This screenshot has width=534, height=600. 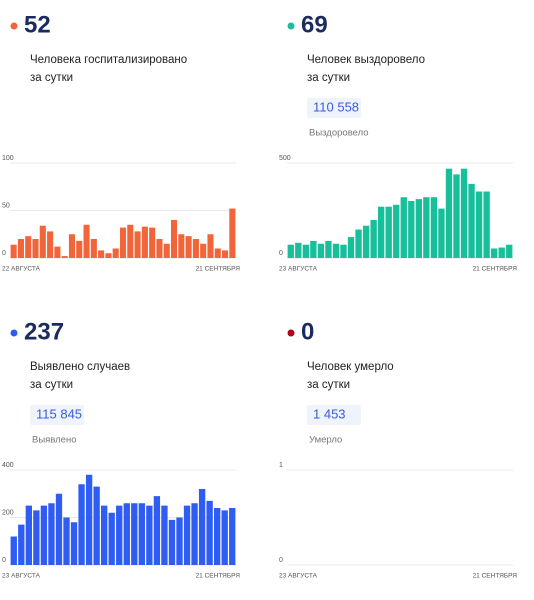 What do you see at coordinates (4, 560) in the screenshot?
I see `y-tick-label: 0` at bounding box center [4, 560].